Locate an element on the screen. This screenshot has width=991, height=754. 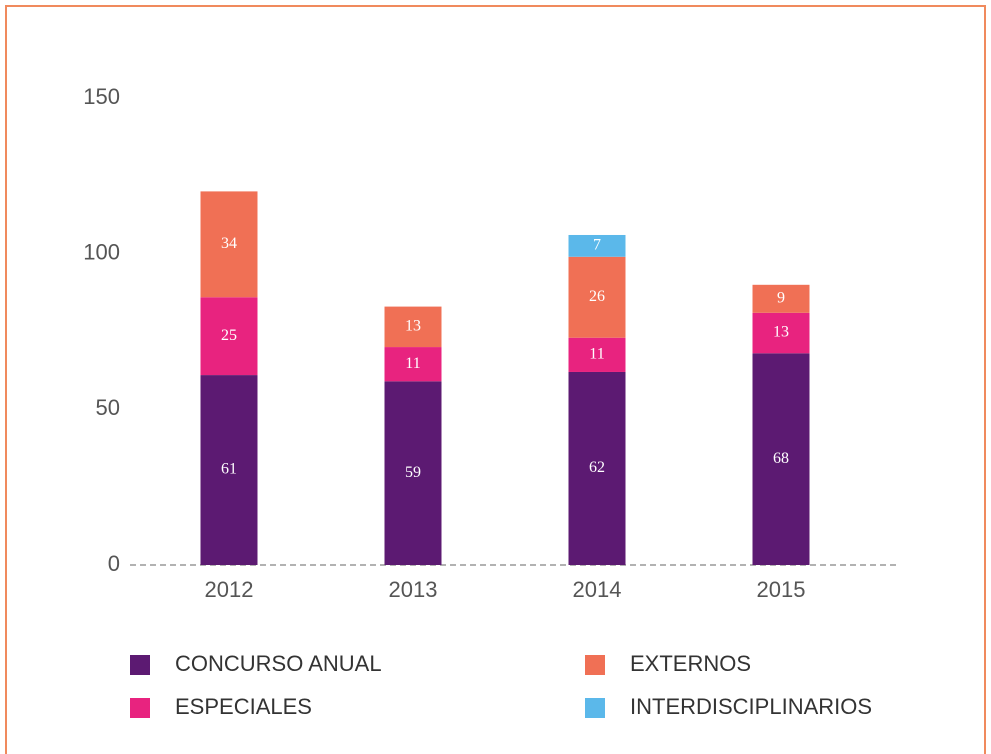
data-label: 61 is located at coordinates (229, 469).